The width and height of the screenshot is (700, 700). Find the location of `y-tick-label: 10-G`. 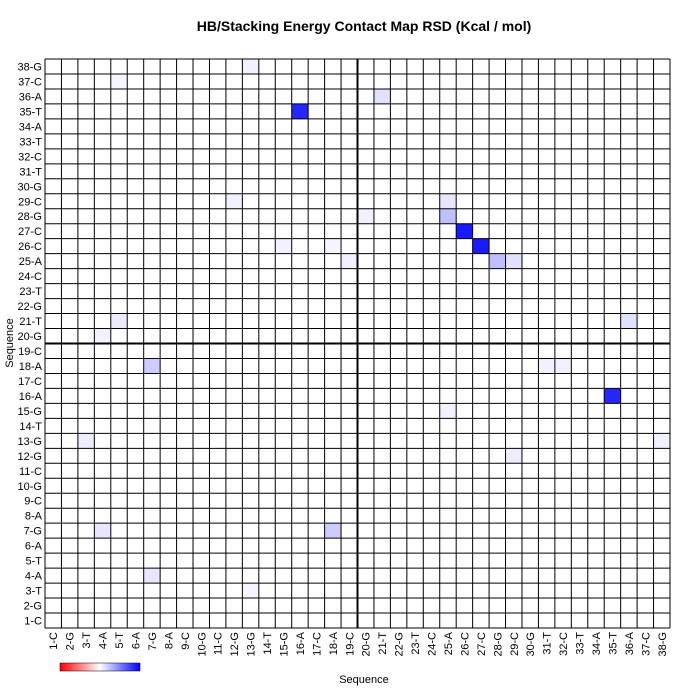

y-tick-label: 10-G is located at coordinates (30, 487).